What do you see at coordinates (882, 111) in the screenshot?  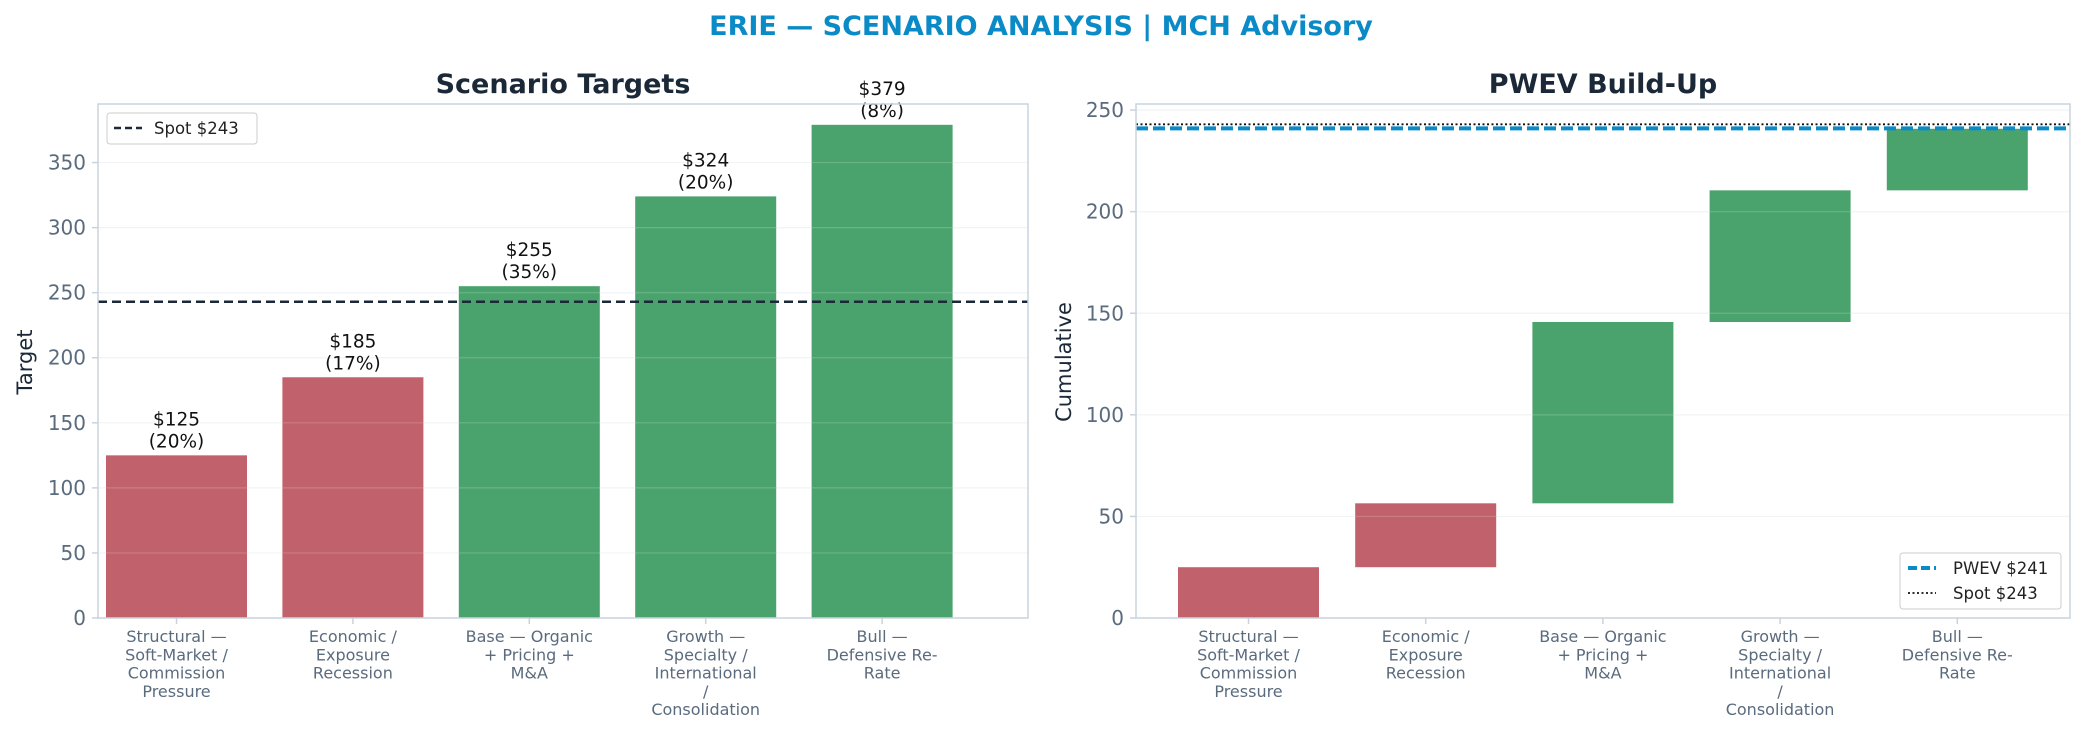 I see `bar-data-label: (8%)` at bounding box center [882, 111].